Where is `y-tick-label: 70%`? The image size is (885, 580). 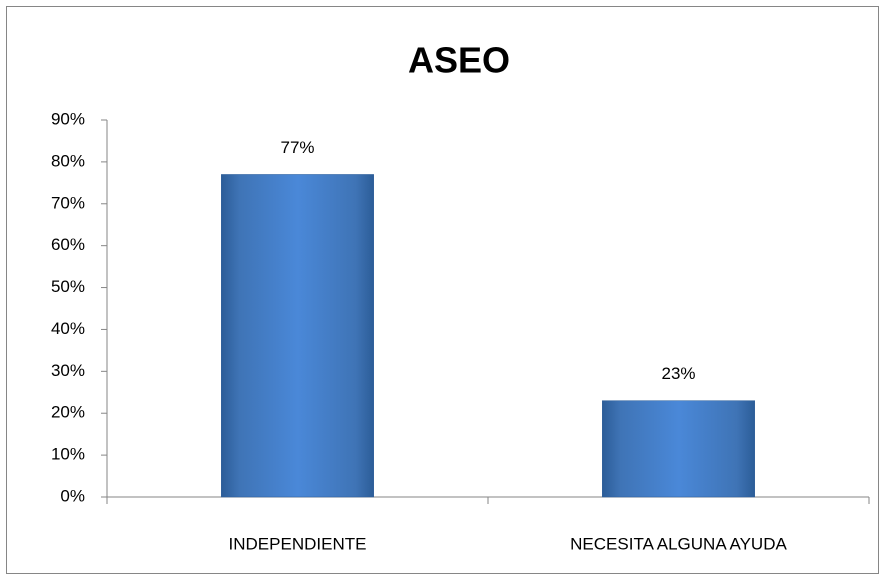 y-tick-label: 70% is located at coordinates (68, 202).